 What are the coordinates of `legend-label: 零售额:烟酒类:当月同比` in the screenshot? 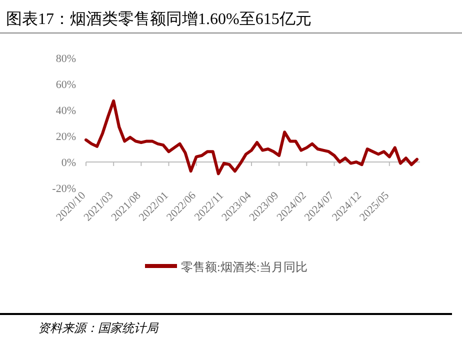 It's located at (244, 267).